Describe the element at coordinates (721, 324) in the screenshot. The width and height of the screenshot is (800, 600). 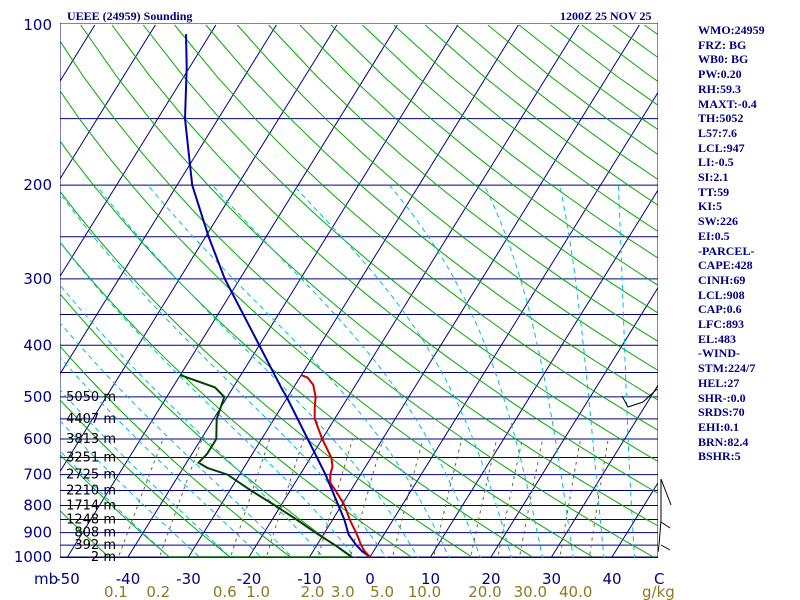
I see `index-line: LFC:893` at that location.